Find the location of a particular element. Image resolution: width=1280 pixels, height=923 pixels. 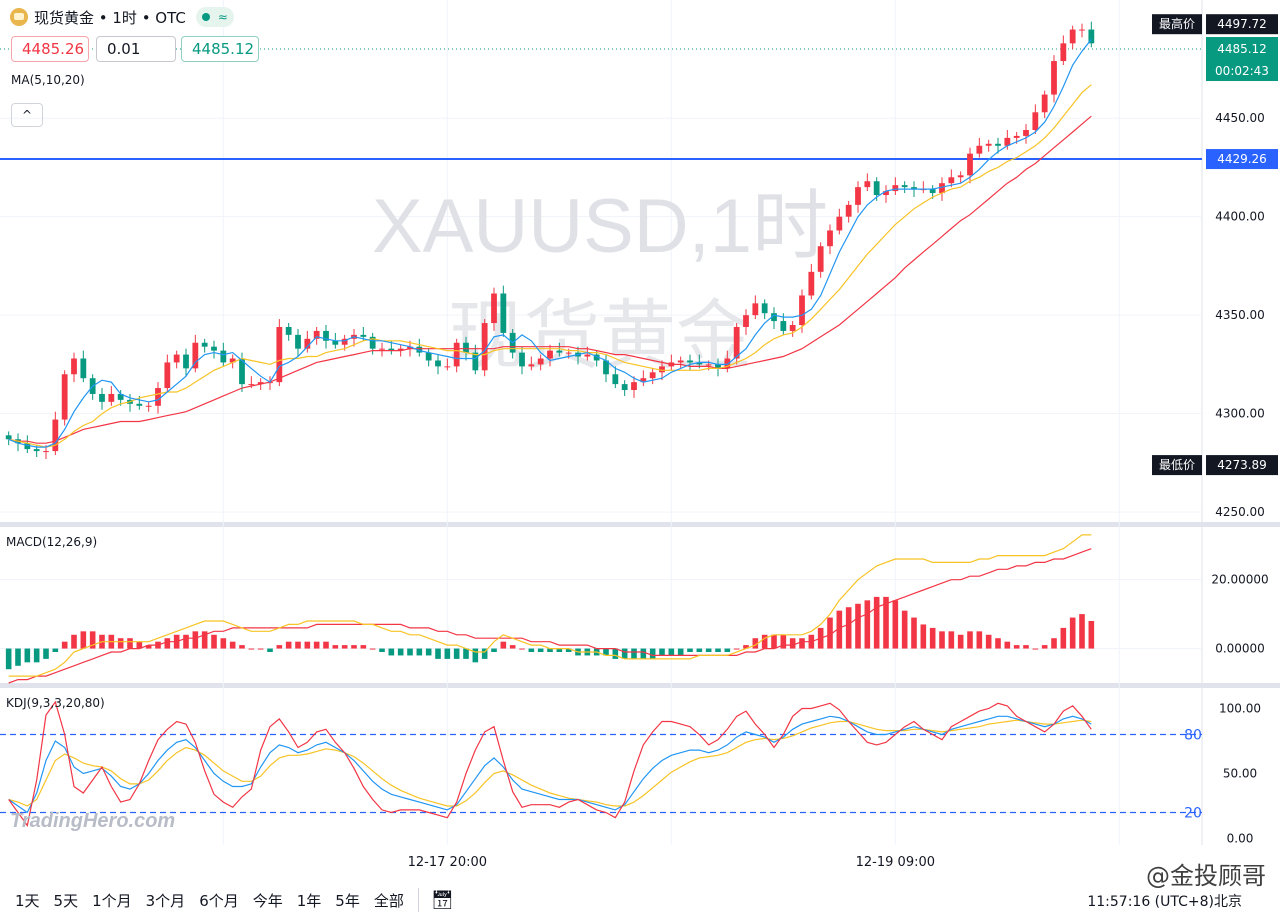

range-ytd-button: 今年 is located at coordinates (267, 900).